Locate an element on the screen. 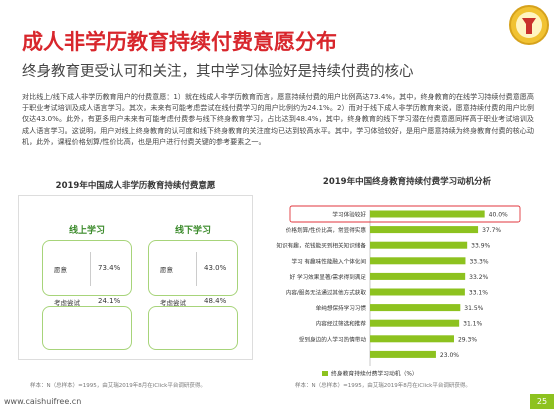 Image resolution: width=554 pixels, height=409 pixels. category-label: 知识有趣，花钱能买到相关知识储备 is located at coordinates (321, 246).